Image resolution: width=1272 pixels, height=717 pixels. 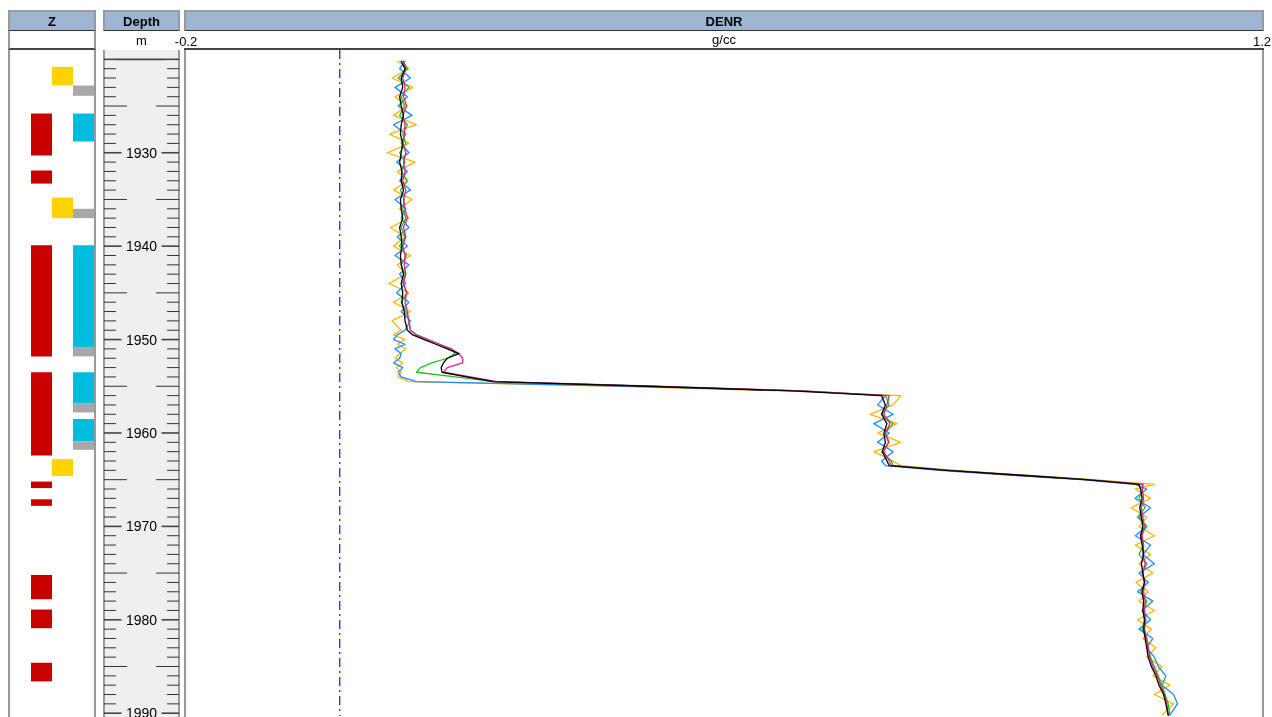 What do you see at coordinates (724, 21) in the screenshot?
I see `chart-title: DENR` at bounding box center [724, 21].